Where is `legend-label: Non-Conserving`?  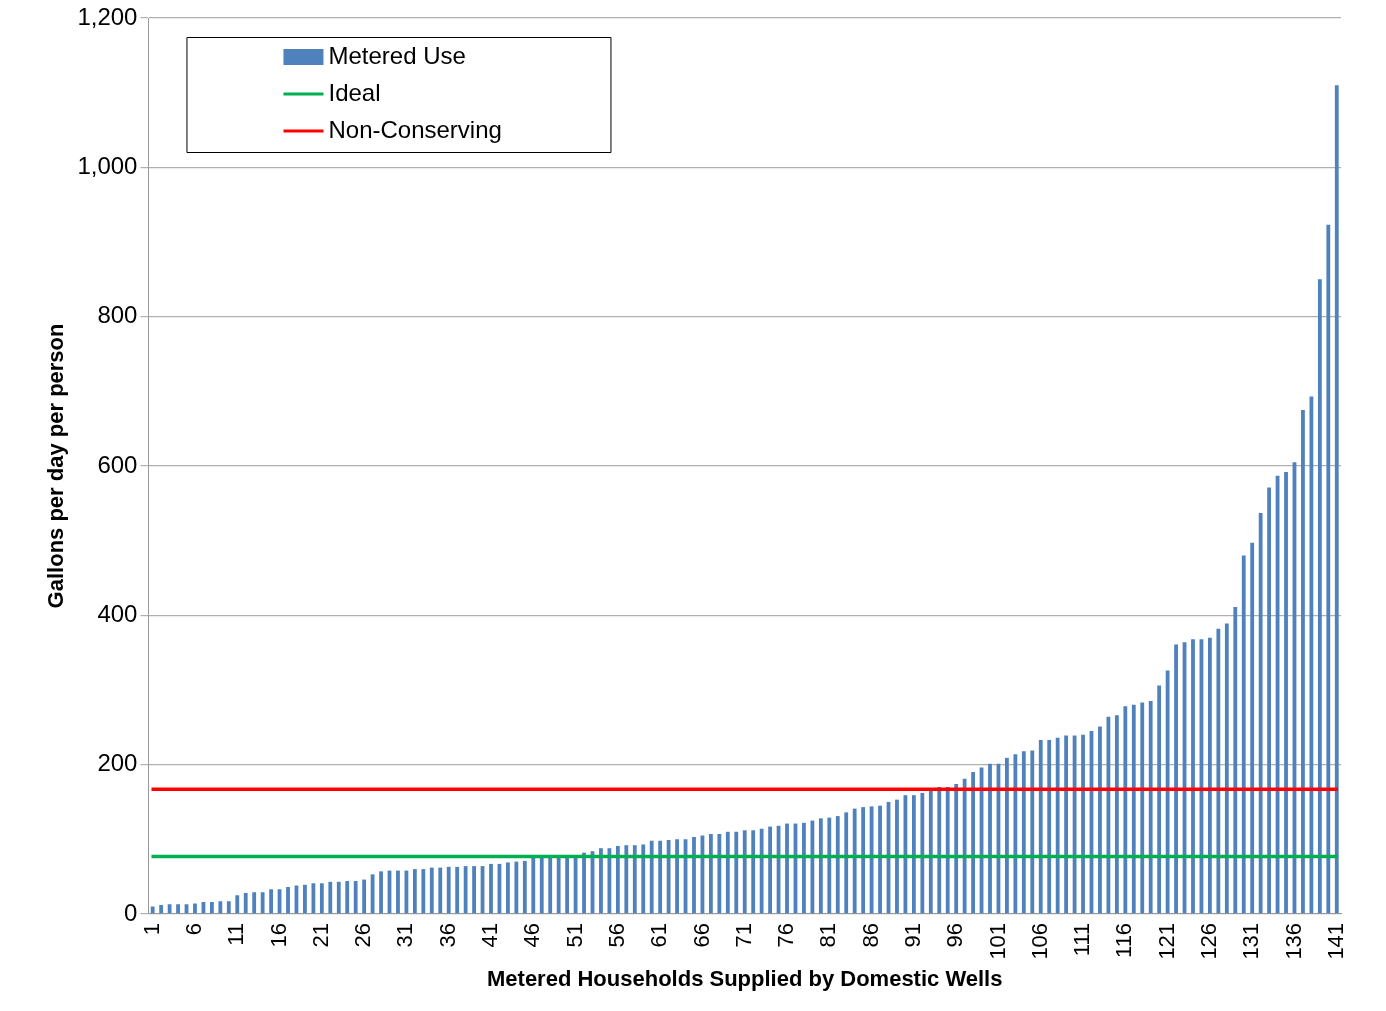 legend-label: Non-Conserving is located at coordinates (415, 129).